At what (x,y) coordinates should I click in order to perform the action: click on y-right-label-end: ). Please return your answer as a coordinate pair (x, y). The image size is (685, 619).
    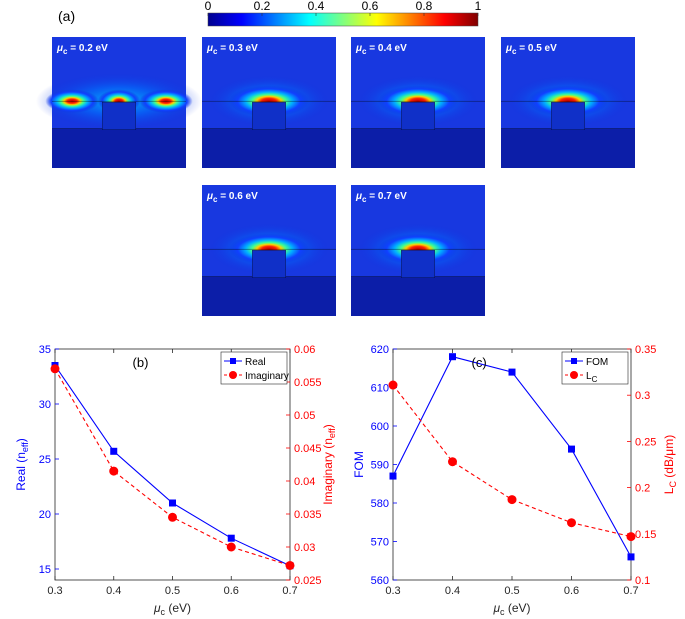
    Looking at the image, I should click on (328, 426).